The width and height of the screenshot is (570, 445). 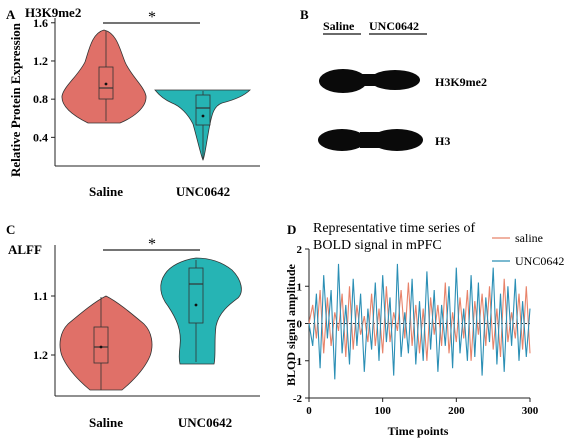 What do you see at coordinates (394, 228) in the screenshot?
I see `panel-d-title-line-1: Representative time series of` at bounding box center [394, 228].